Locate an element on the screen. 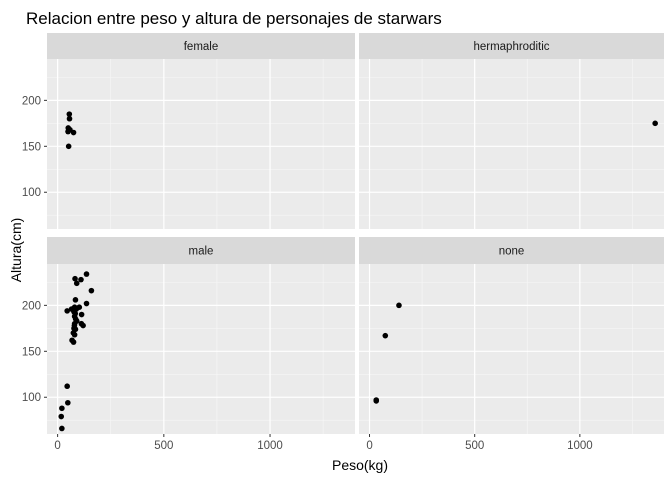  facet-strip-label: male is located at coordinates (201, 252).